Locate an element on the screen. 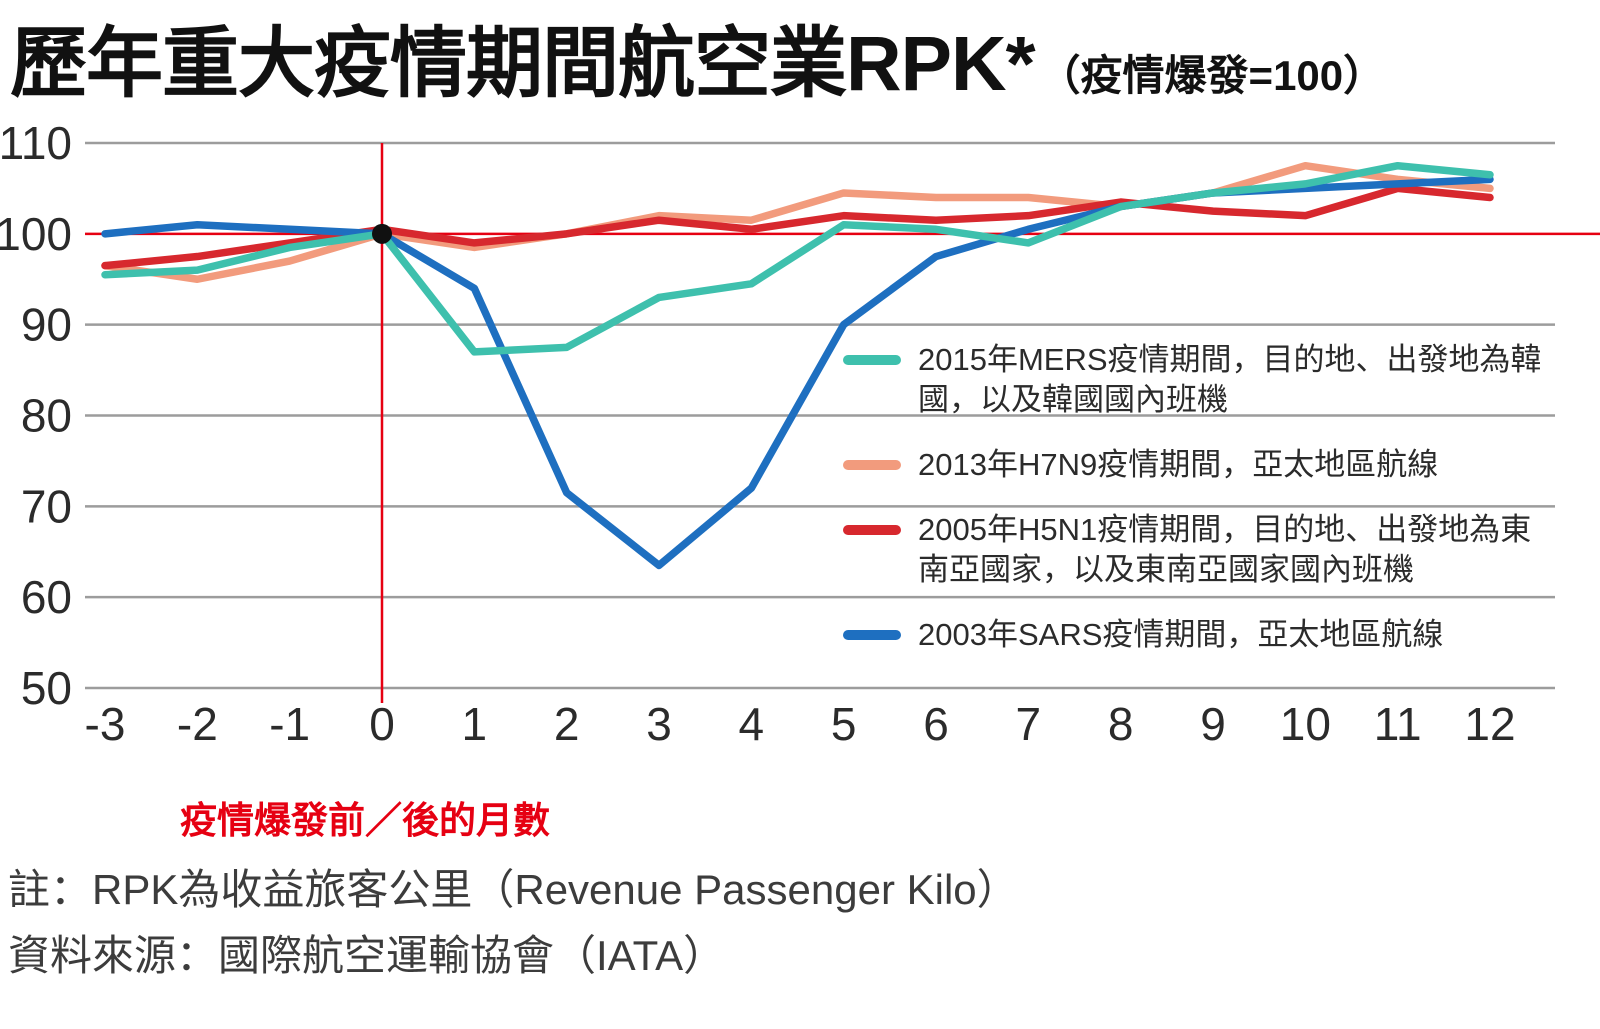 The width and height of the screenshot is (1600, 1029). y-tick-label: 50 is located at coordinates (46, 688).